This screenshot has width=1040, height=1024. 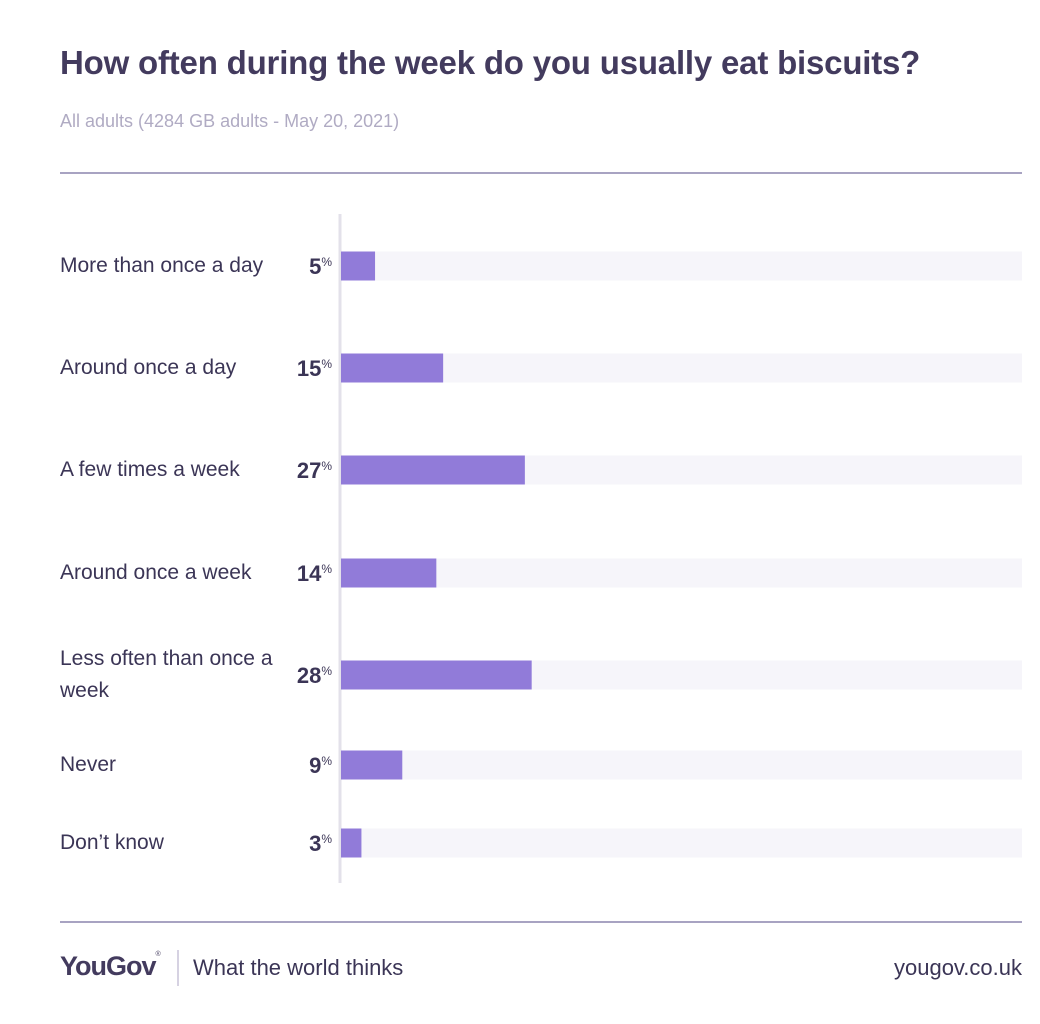 I want to click on data-label: 15%, so click(x=314, y=368).